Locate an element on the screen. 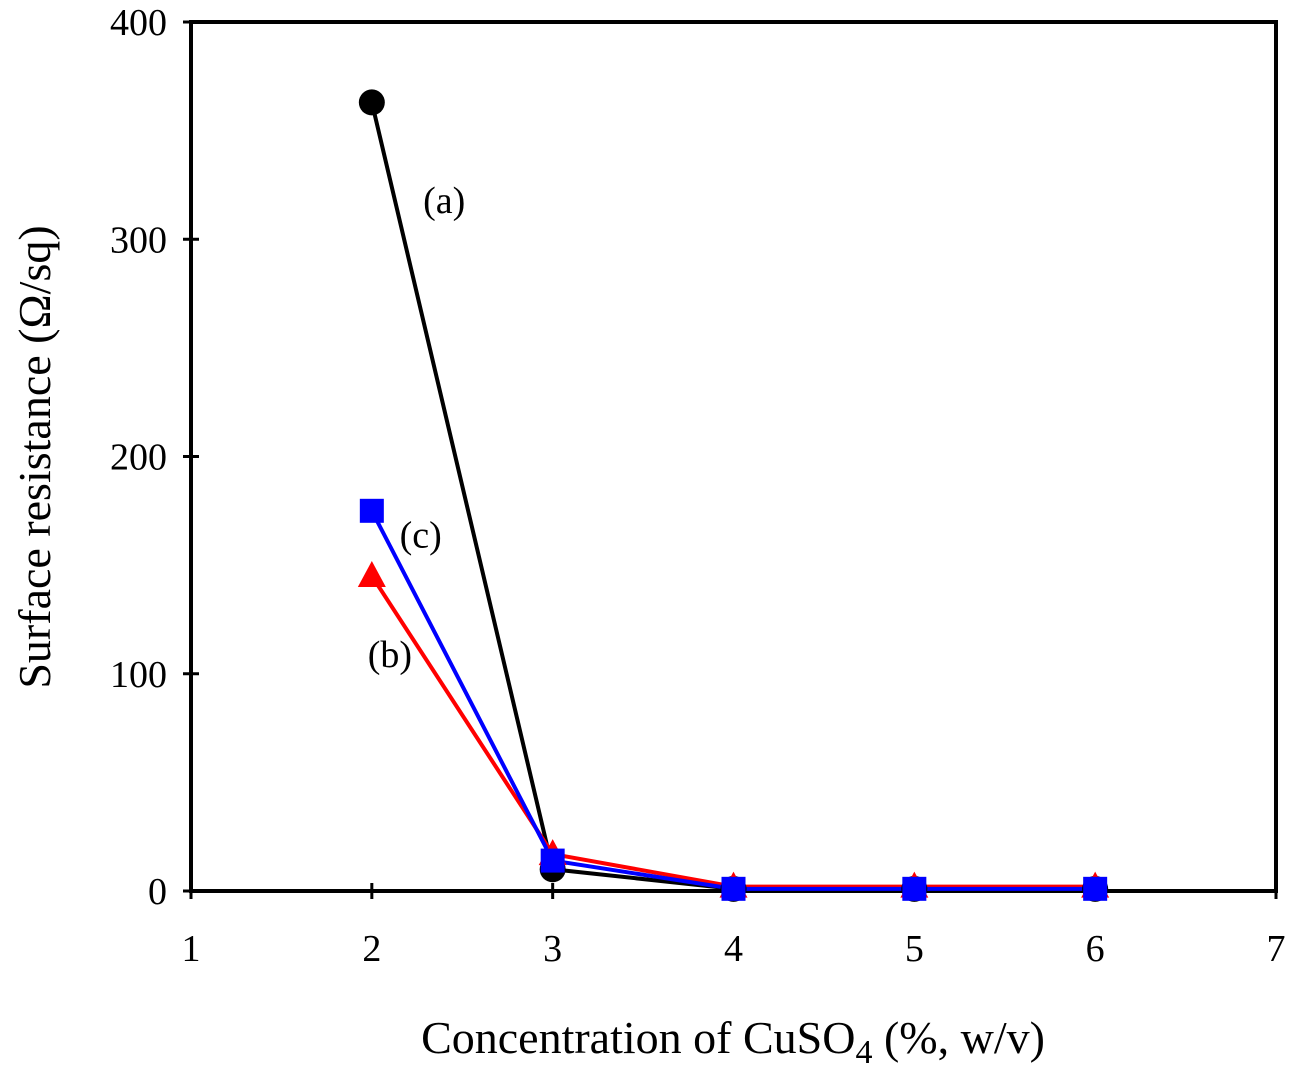 The image size is (1291, 1070). x-tick-label: 3 is located at coordinates (552, 949).